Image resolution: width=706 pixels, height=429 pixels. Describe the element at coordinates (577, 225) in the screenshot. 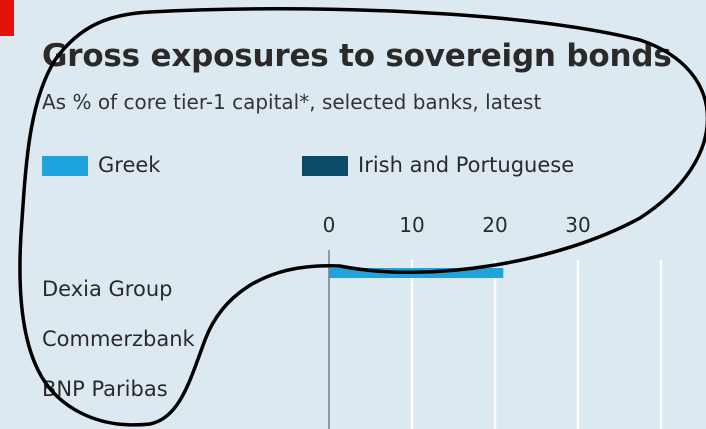

I see `x-tick-label: 30` at that location.